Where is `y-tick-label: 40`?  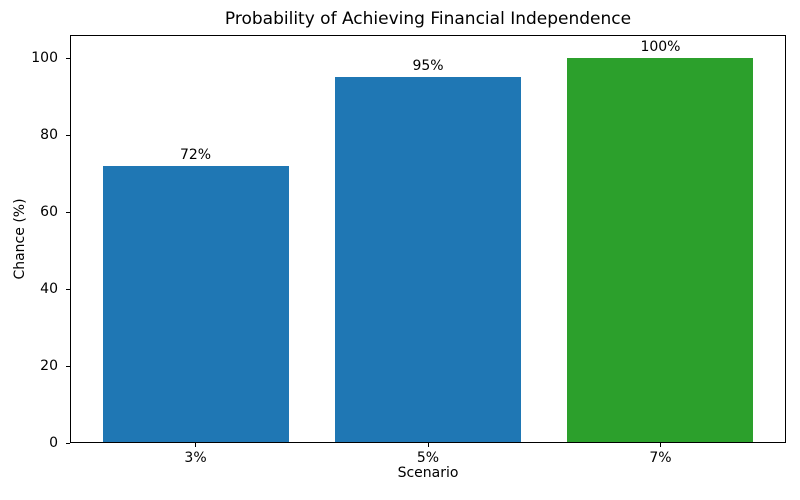 y-tick-label: 40 is located at coordinates (49, 289).